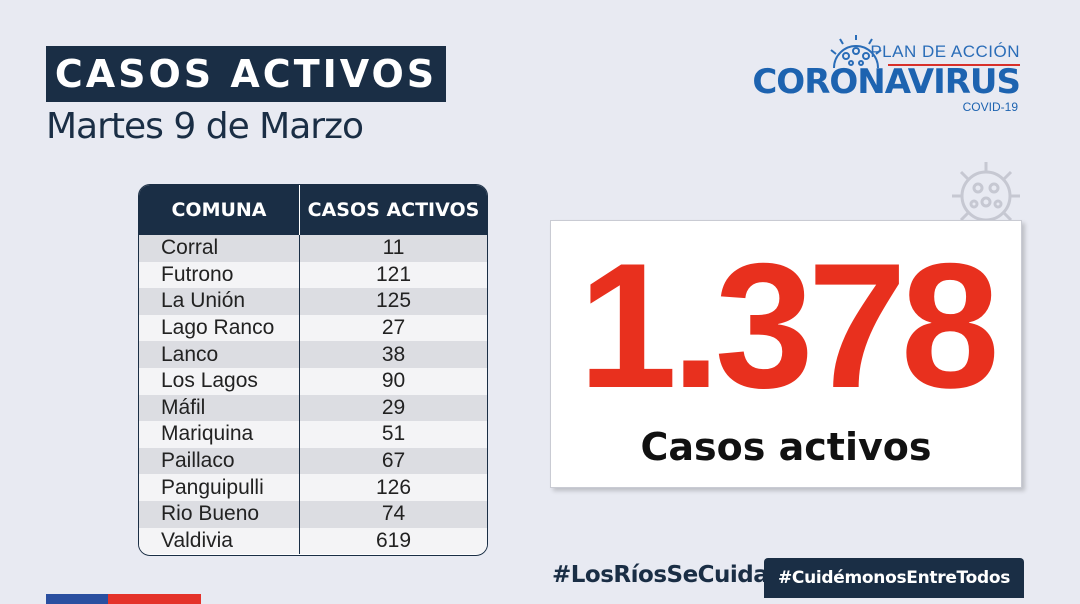  Describe the element at coordinates (393, 301) in the screenshot. I see `casos-cell: 125` at that location.